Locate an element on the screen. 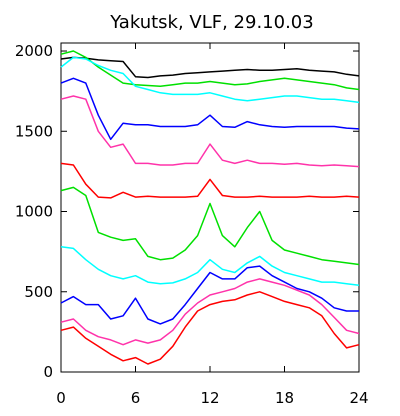 The height and width of the screenshot is (416, 400). chart-title: Yakutsk, VLF, 29.10.03 is located at coordinates (211, 22).